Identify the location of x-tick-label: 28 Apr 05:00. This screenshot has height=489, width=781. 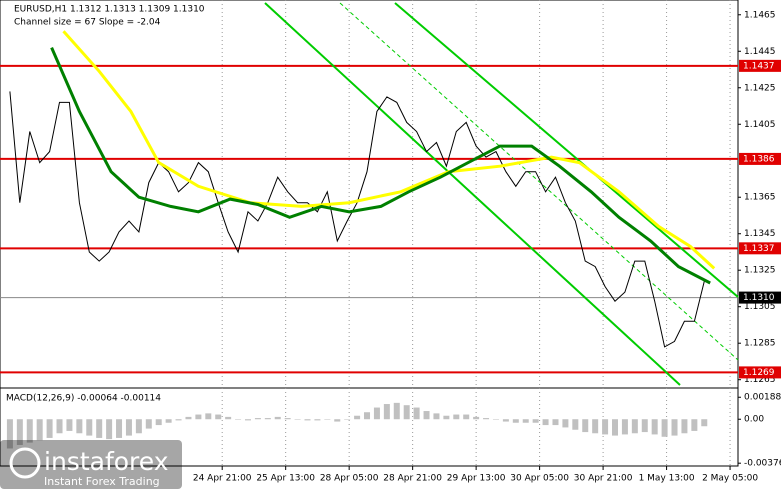
(349, 479).